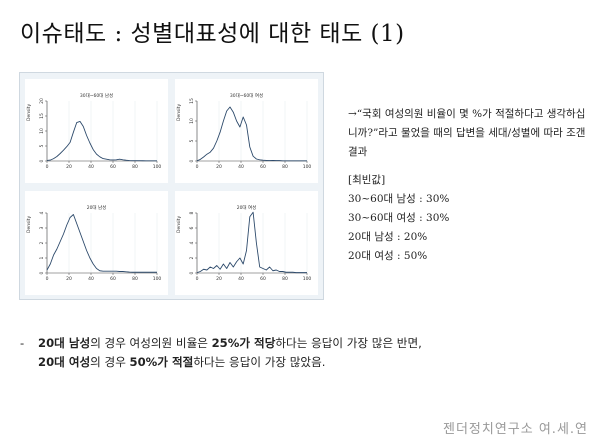 The height and width of the screenshot is (443, 600). I want to click on density-chart: 0 20 40 60 80 100 0 5 10 15, so click(250, 134).